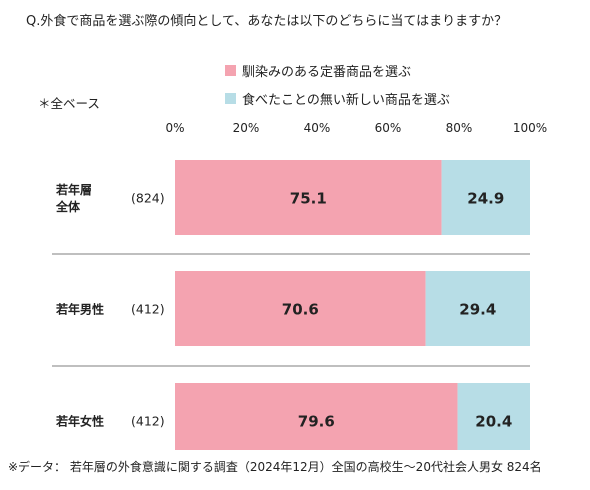  What do you see at coordinates (174, 128) in the screenshot?
I see `x-tick-label: 0%` at bounding box center [174, 128].